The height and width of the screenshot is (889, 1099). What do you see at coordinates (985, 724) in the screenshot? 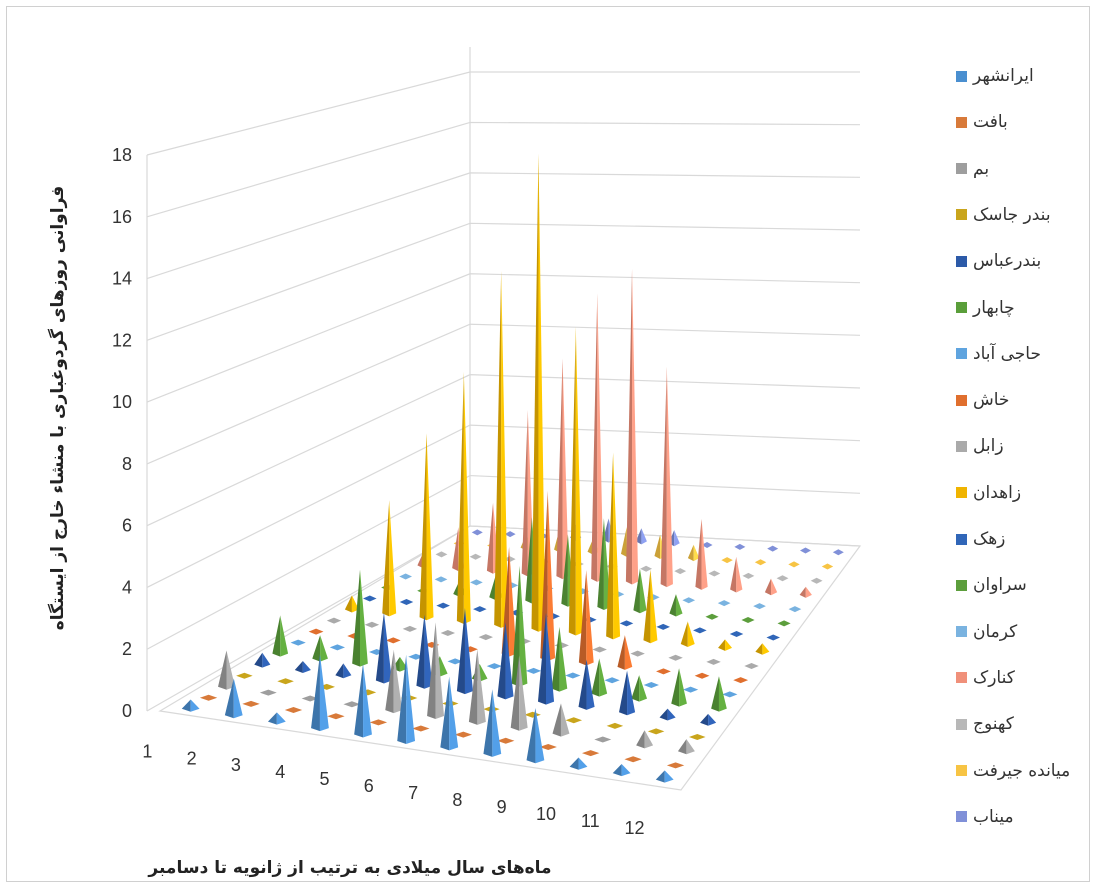
I see `legend-item: کهنوج` at bounding box center [985, 724].